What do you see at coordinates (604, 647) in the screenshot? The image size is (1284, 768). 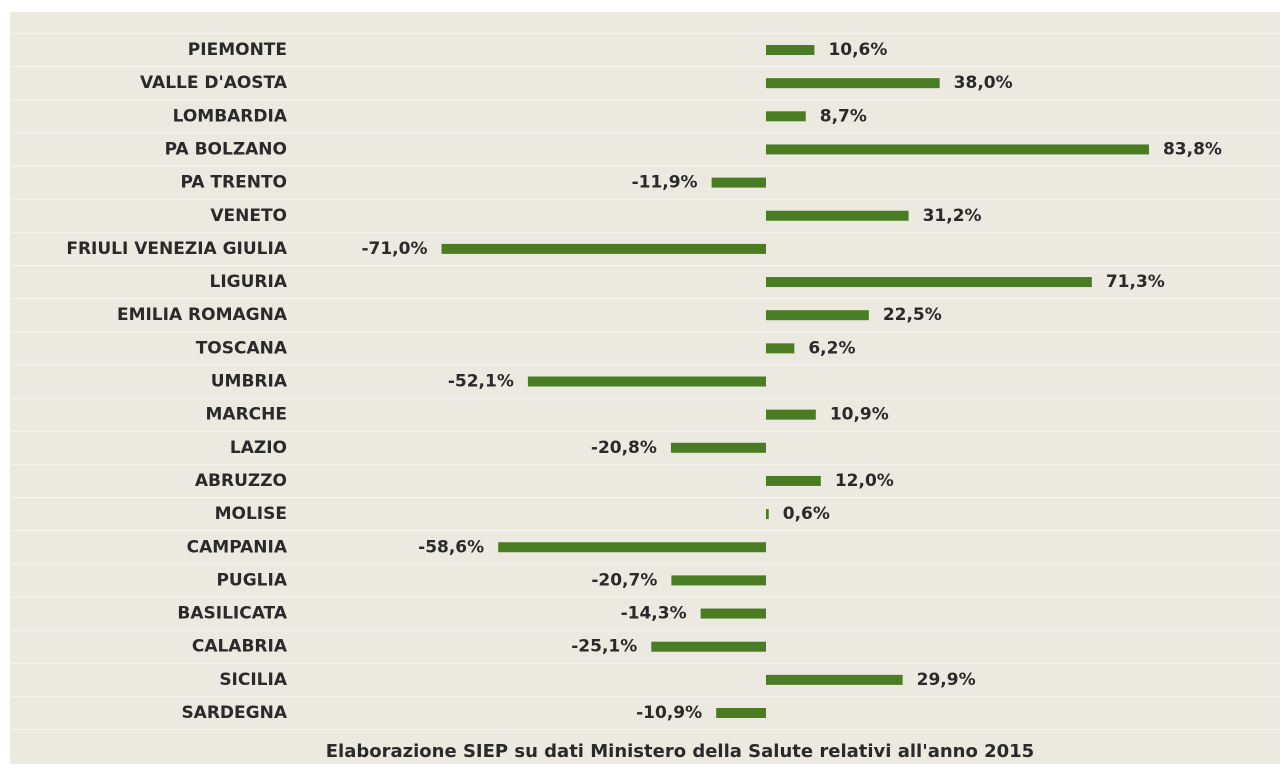 I see `value-label: -25,1%` at bounding box center [604, 647].